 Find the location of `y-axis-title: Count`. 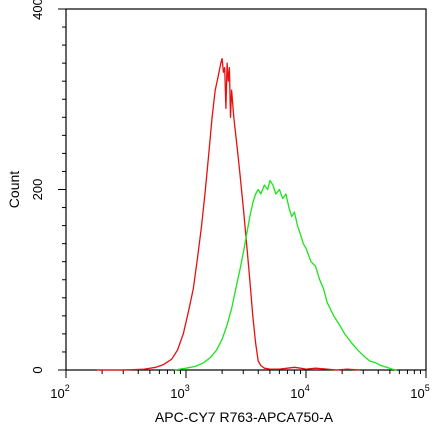

y-axis-title: Count is located at coordinates (14, 189).